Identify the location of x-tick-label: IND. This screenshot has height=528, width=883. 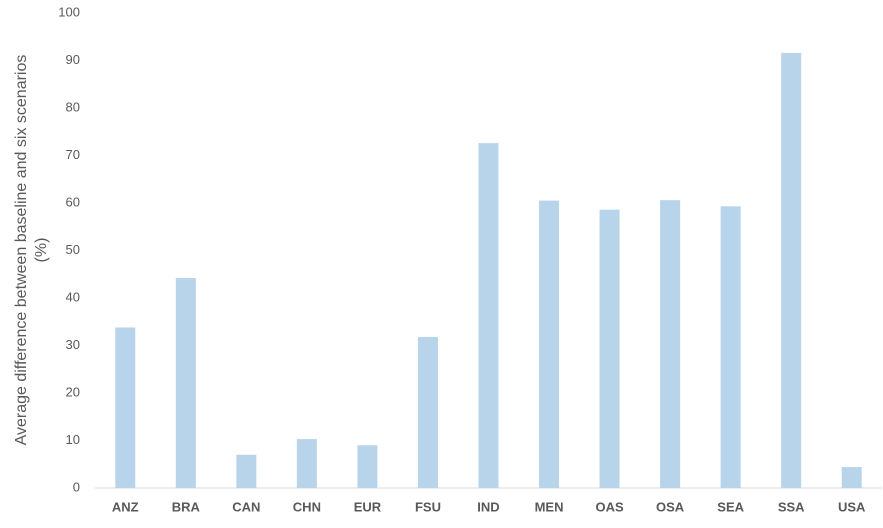
(488, 506).